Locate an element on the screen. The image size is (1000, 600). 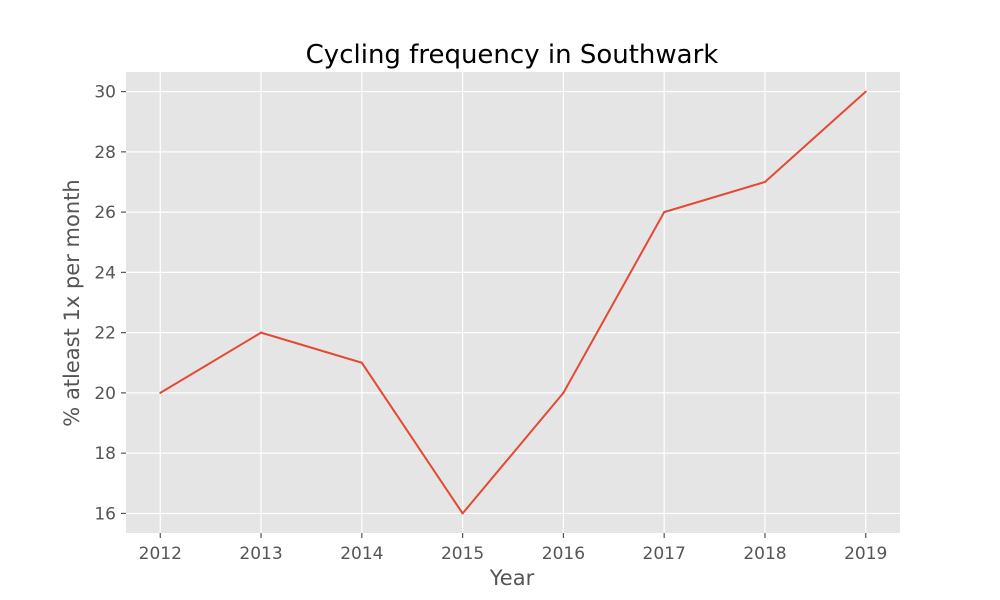
x-axis-ticks: 2012 2013 2014 2015 2016 2017 2018 2019 is located at coordinates (513, 548).